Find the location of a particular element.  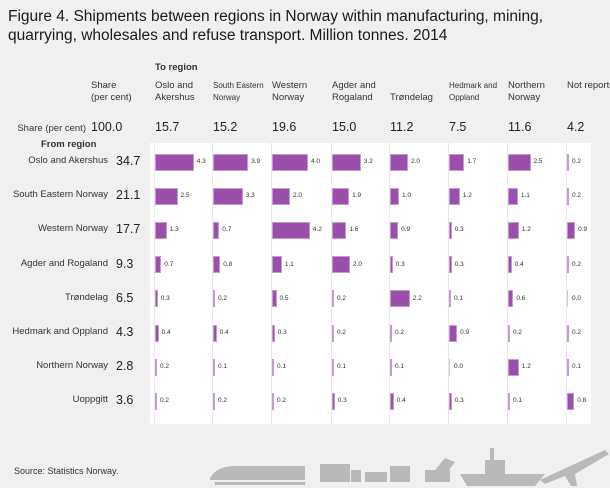

column-header: Agder and Rogaland is located at coordinates (354, 91).